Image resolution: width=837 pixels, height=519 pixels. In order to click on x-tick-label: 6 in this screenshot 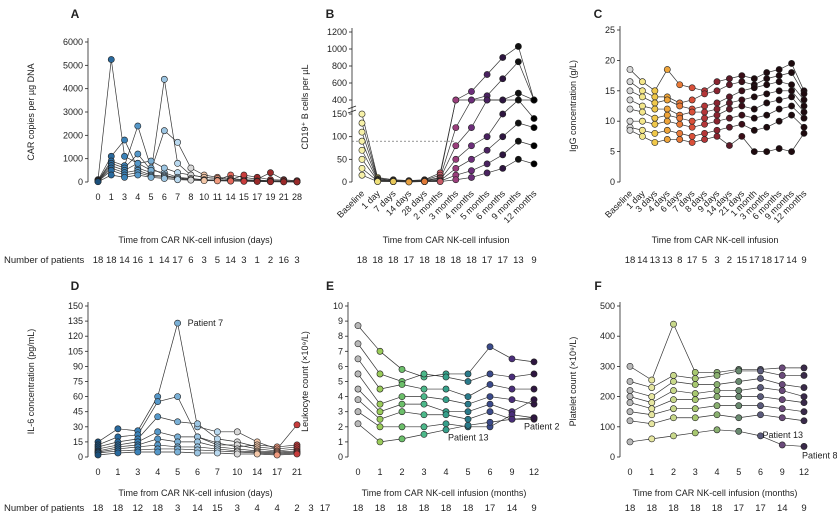, I will do `click(164, 197)`.